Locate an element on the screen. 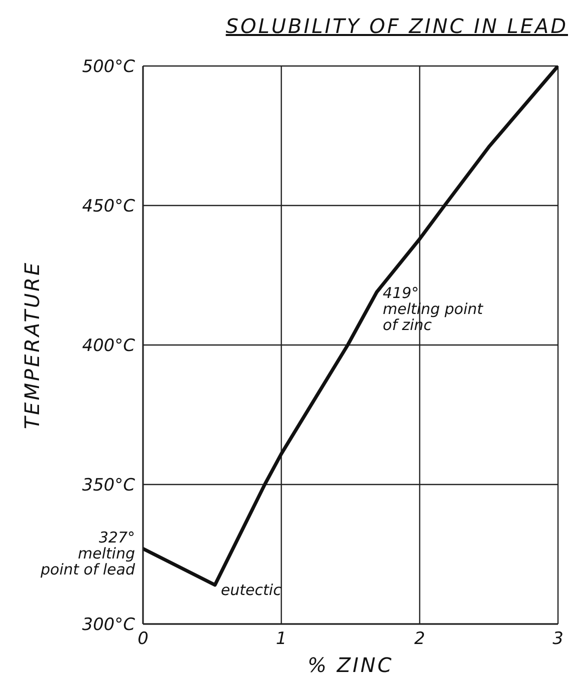 The width and height of the screenshot is (580, 692). y-tick-label: 500°C is located at coordinates (109, 67).